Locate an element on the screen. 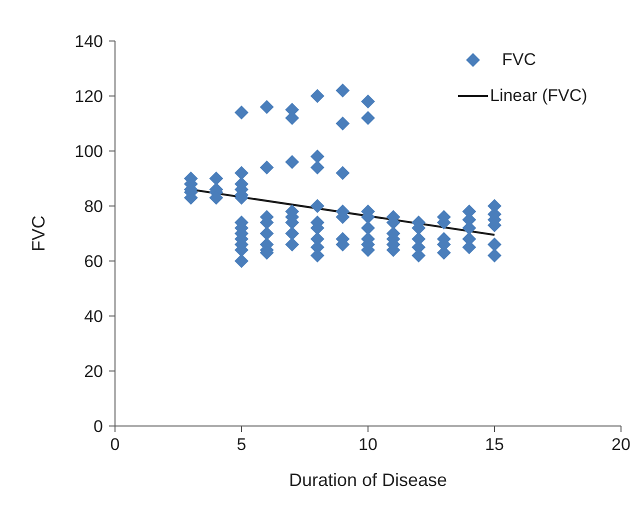 The height and width of the screenshot is (506, 642). x-tick-label: 5 is located at coordinates (241, 444).